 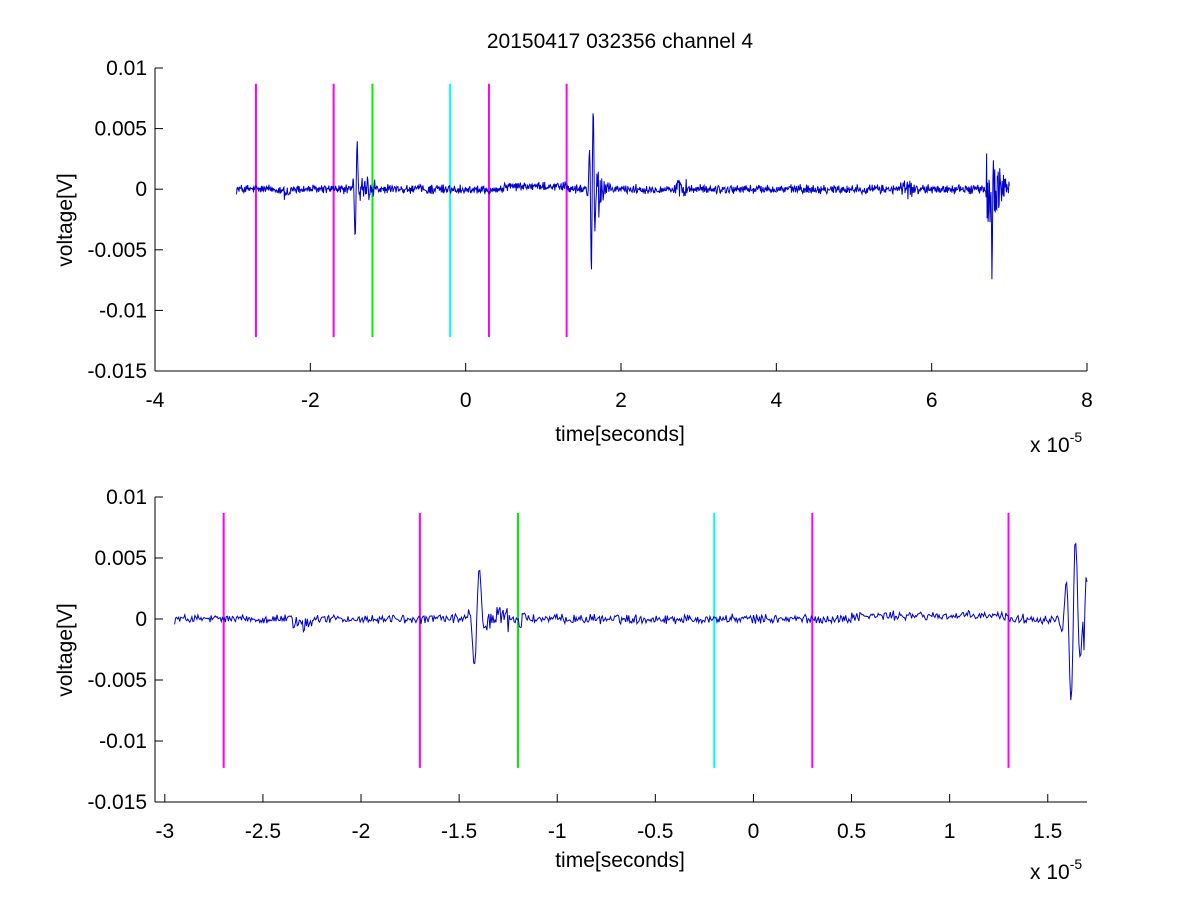 I want to click on axes-bottom-xticks: -3 -2.5 -2 -1.5 -1 -0.5 0 0.5 1 1.5, so click(x=608, y=818).